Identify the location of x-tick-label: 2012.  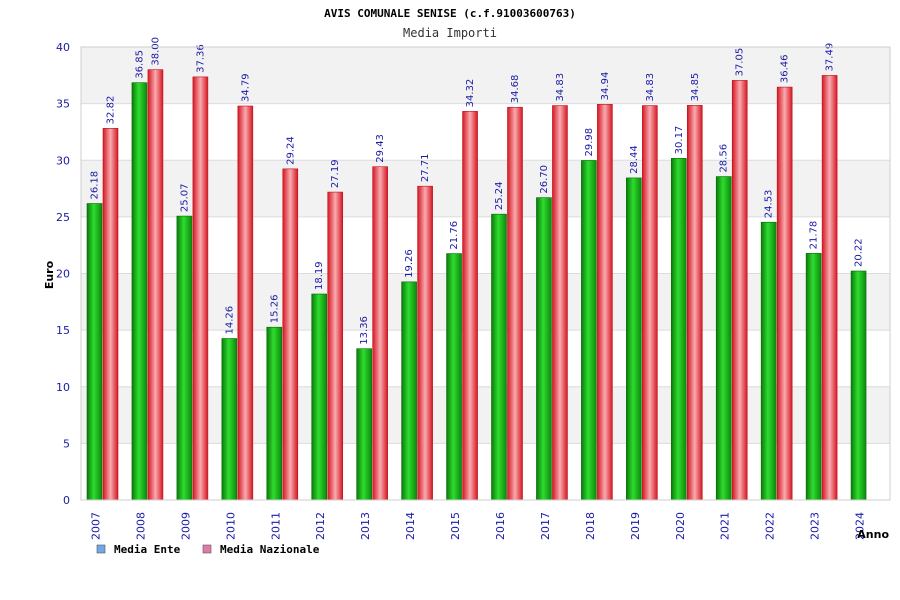
(320, 526).